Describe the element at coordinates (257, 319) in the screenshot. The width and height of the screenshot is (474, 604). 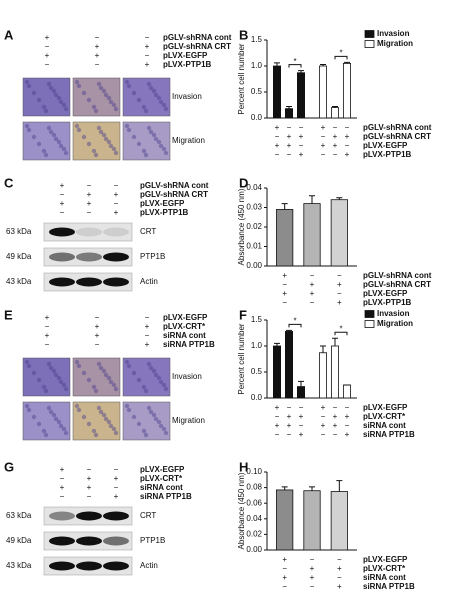
I see `y-tick-label: 1.5` at that location.